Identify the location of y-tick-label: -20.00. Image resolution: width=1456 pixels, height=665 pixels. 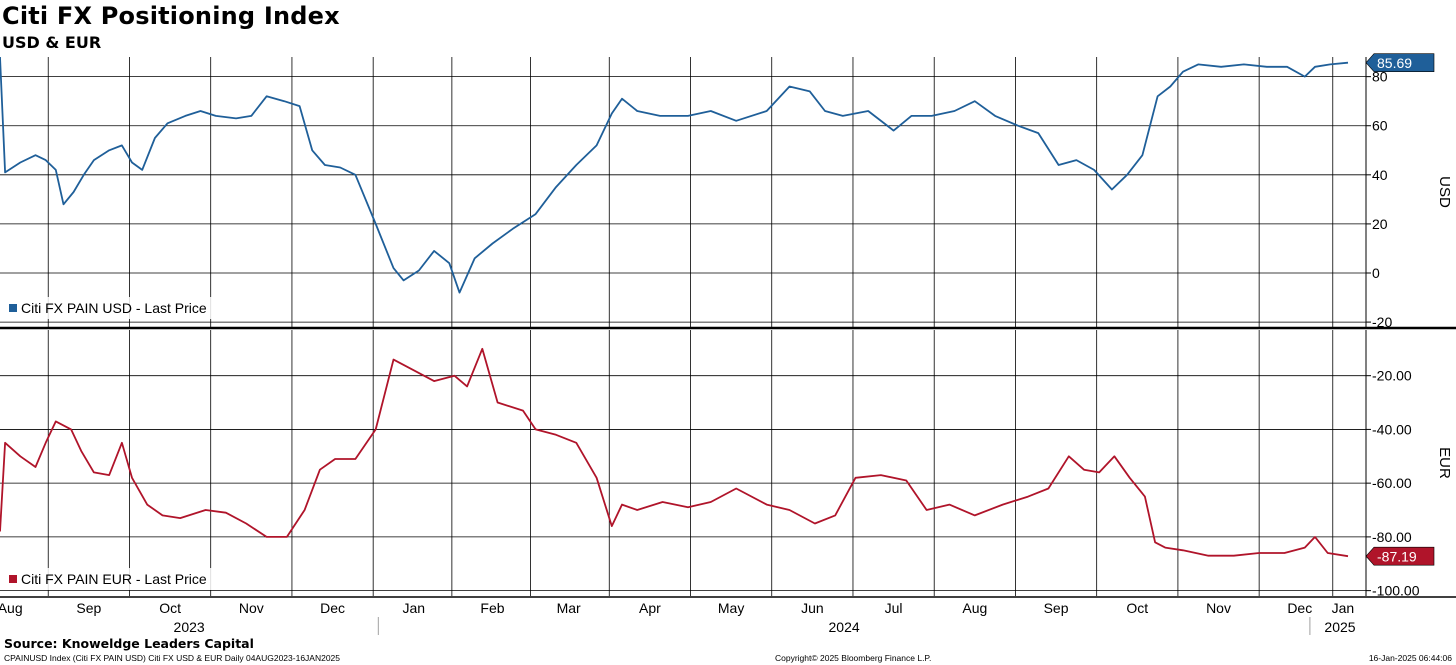
(1392, 376).